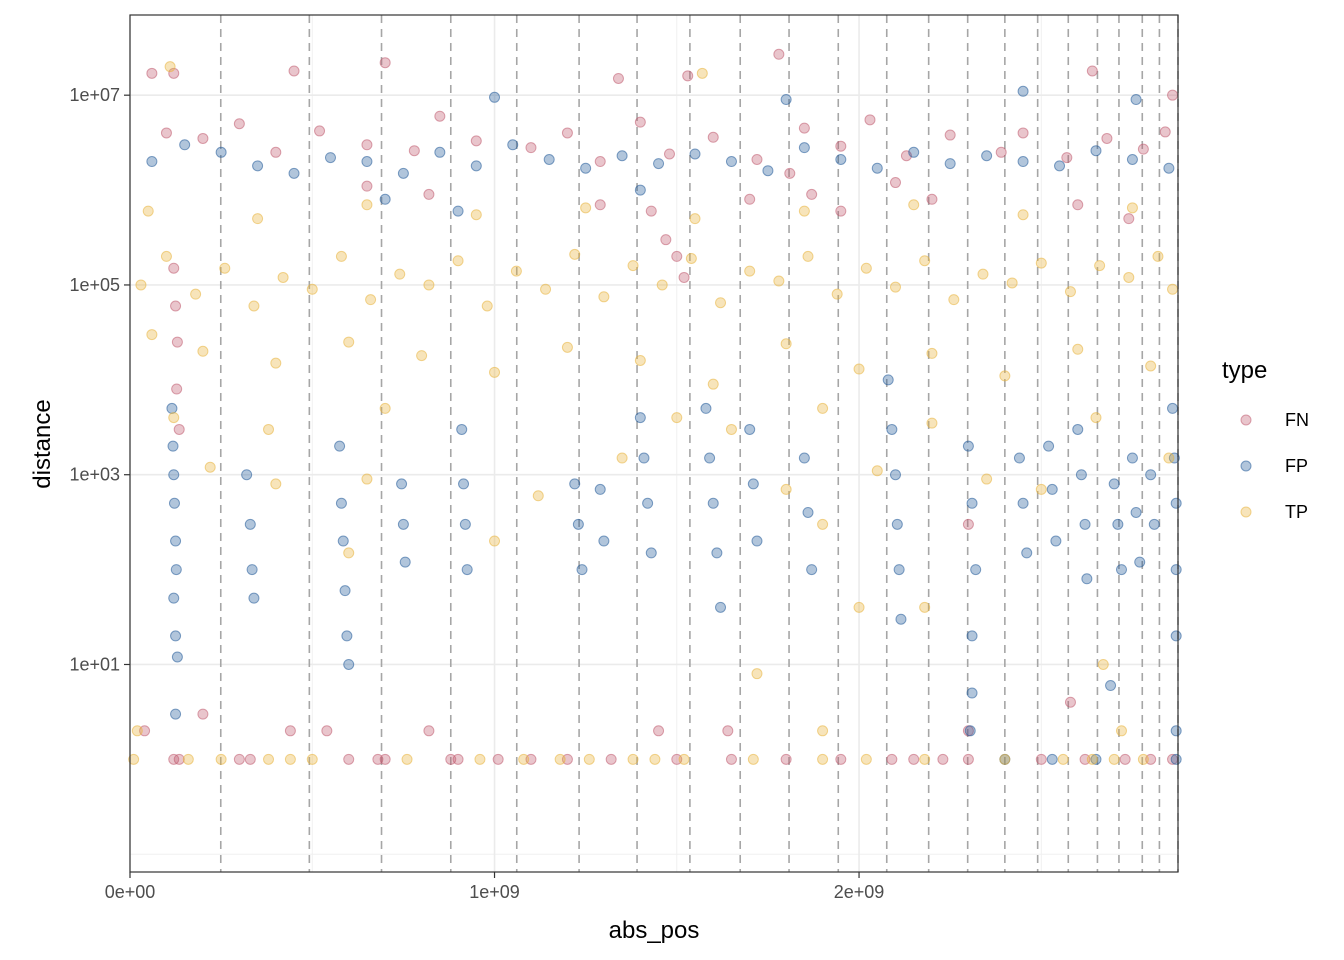 The height and width of the screenshot is (960, 1344). What do you see at coordinates (654, 930) in the screenshot?
I see `x-axis-title: abs_pos` at bounding box center [654, 930].